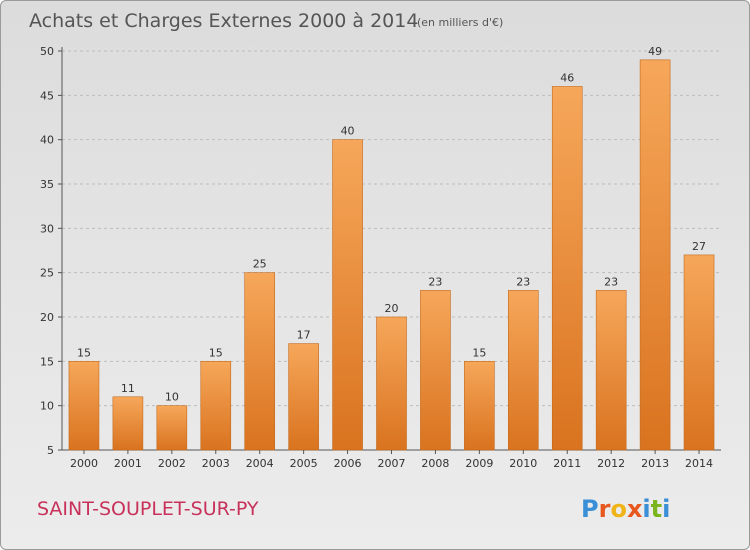  I want to click on y-tick-label: 15, so click(47, 361).